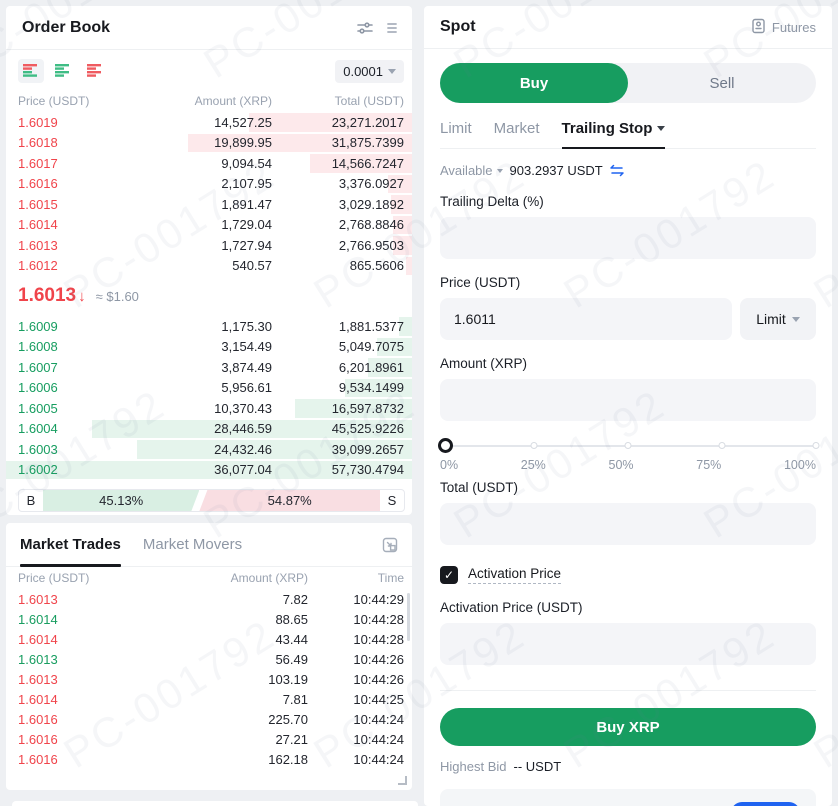  What do you see at coordinates (537, 766) in the screenshot?
I see `highest-bid-value: -- USDT` at bounding box center [537, 766].